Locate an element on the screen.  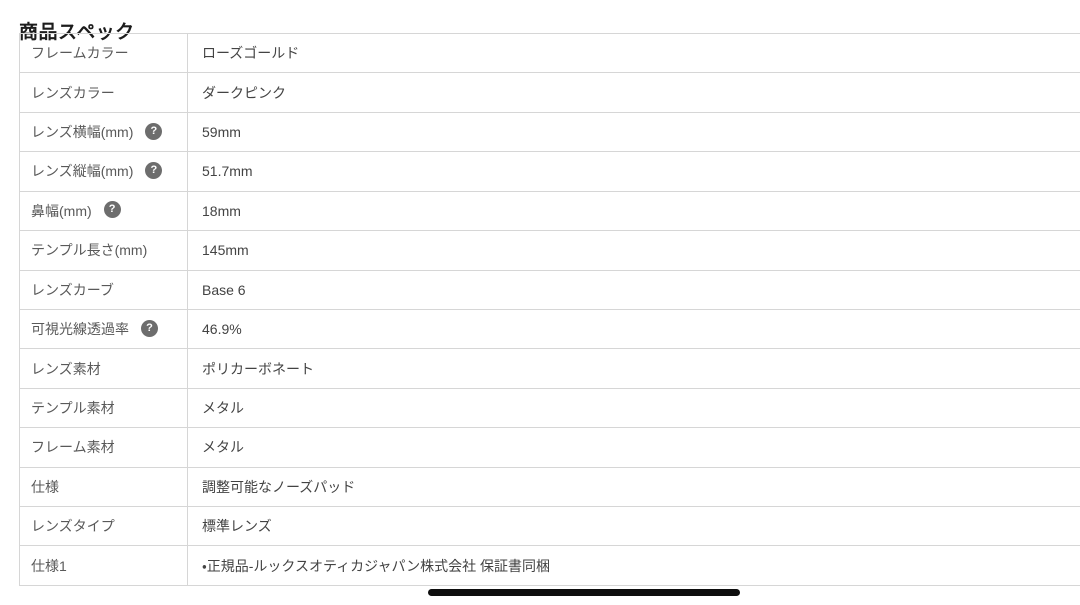
spec-label: レンズカラー is located at coordinates (73, 92).